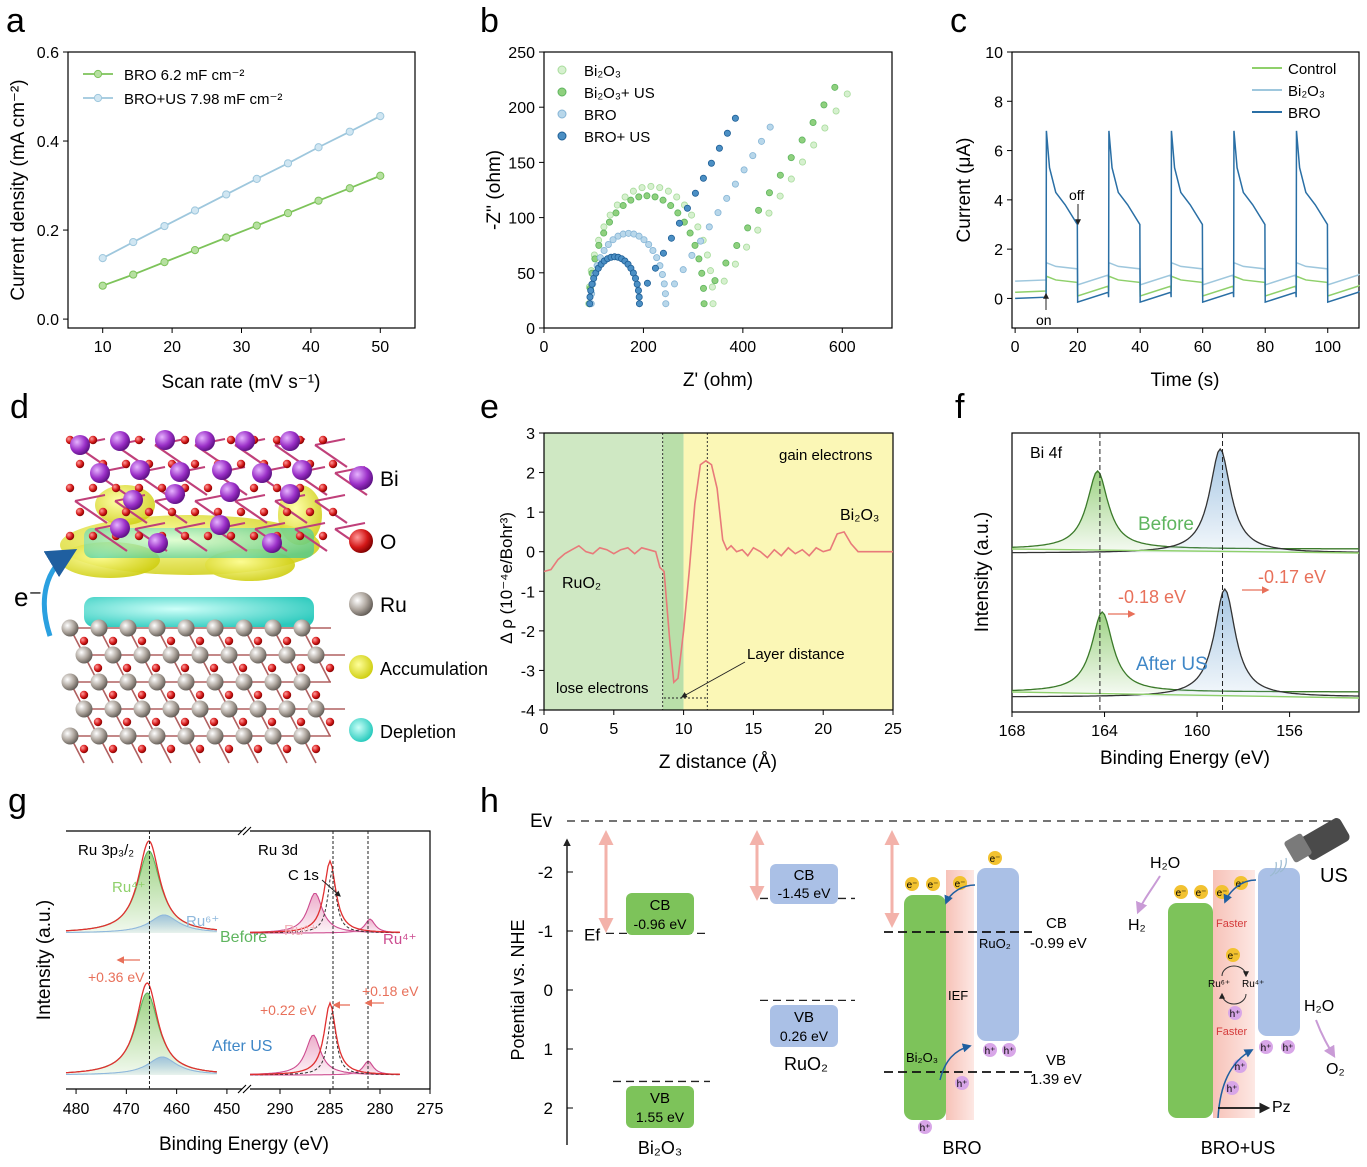 The image size is (1367, 1167). What do you see at coordinates (203, 99) in the screenshot?
I see `legend-brous-label: BRO+US 7.98 mF cm⁻²` at bounding box center [203, 99].